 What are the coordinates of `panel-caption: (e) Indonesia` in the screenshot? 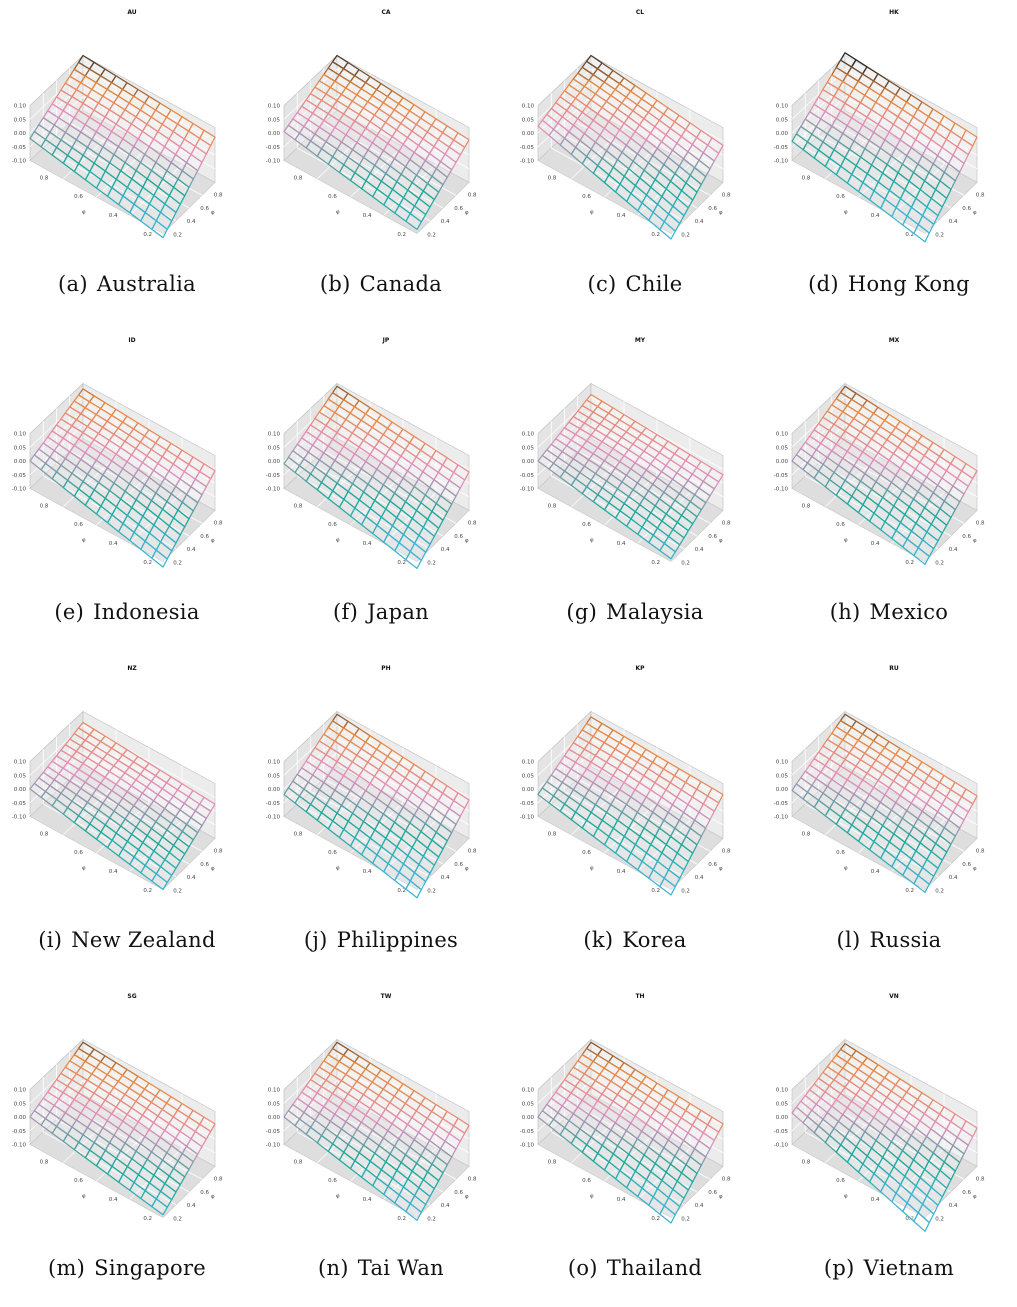 It's located at (127, 612).